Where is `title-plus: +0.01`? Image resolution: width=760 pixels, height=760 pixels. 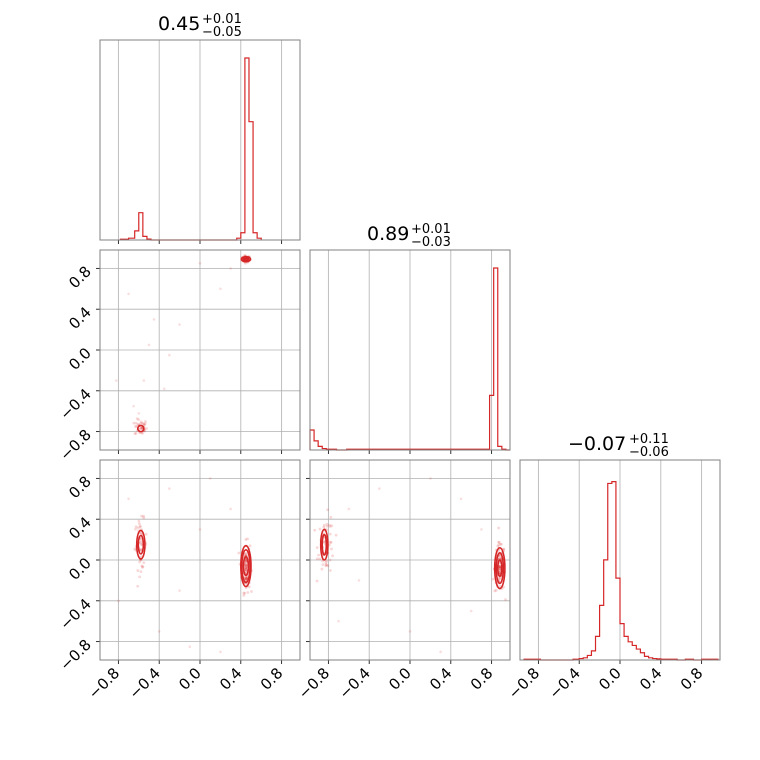 title-plus: +0.01 is located at coordinates (222, 19).